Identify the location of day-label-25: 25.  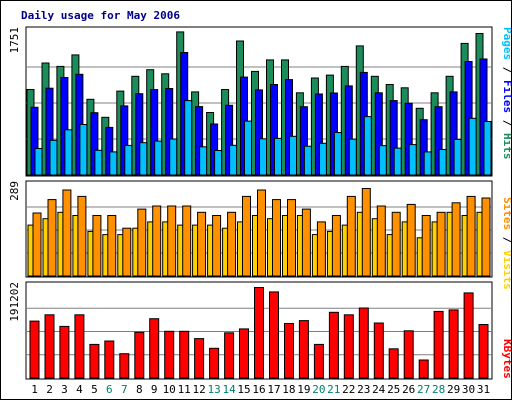
(393, 389).